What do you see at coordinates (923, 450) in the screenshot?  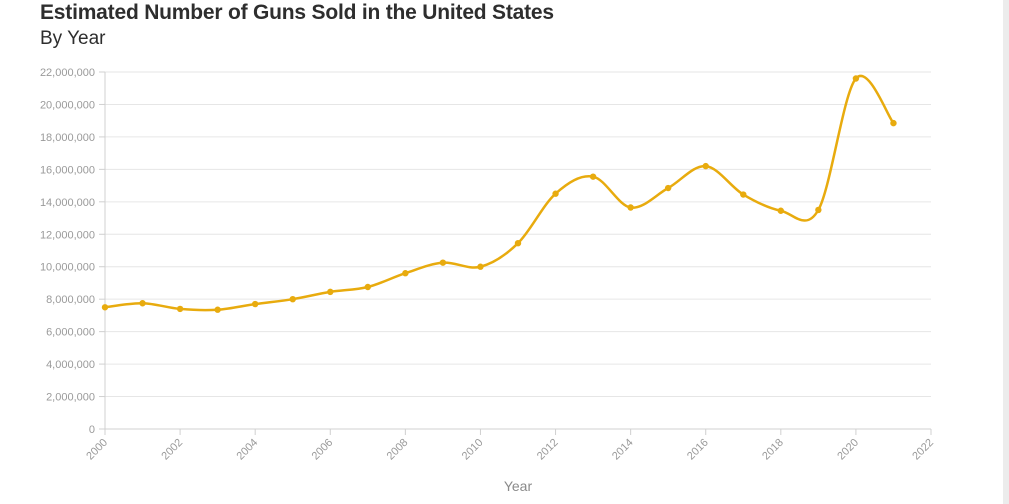 I see `x-tick-label: 2022` at bounding box center [923, 450].